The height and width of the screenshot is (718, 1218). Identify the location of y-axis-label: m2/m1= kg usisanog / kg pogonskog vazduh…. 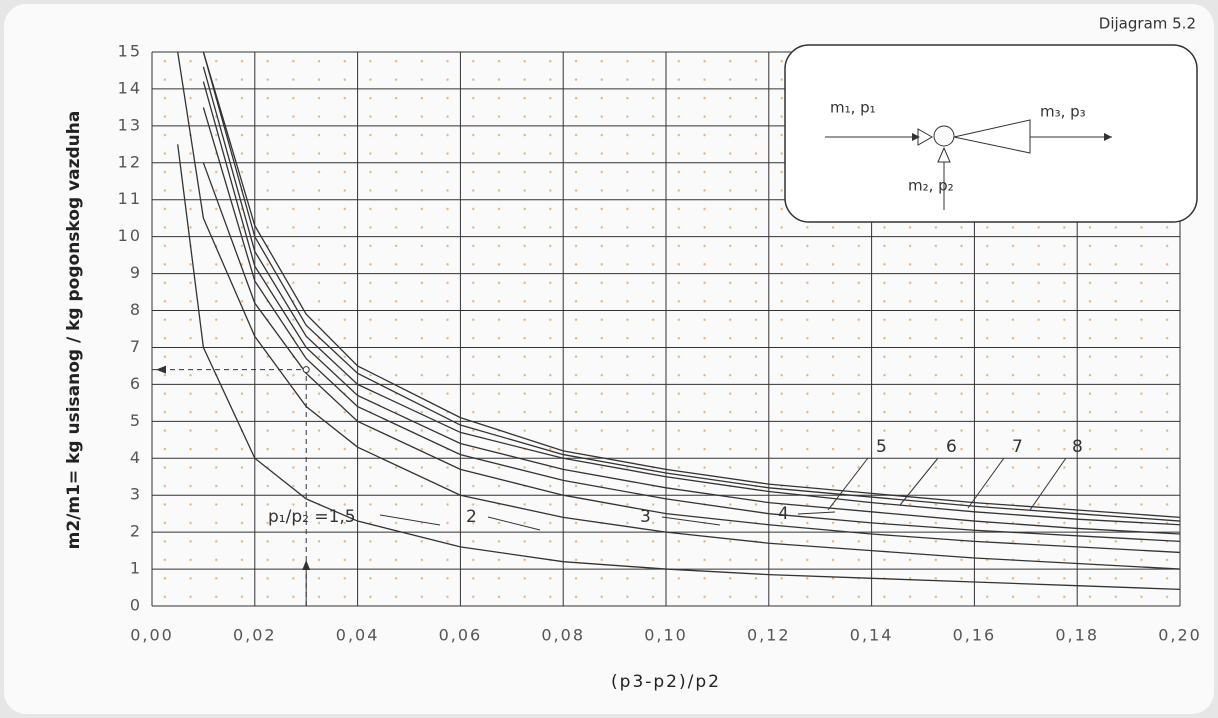
(74, 330).